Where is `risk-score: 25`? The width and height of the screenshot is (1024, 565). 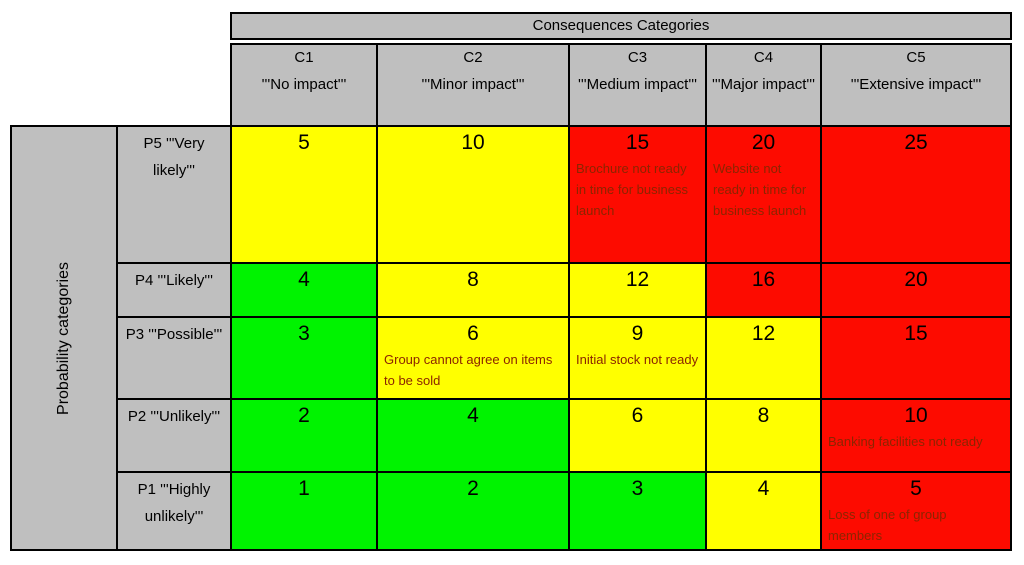
risk-score: 25 is located at coordinates (916, 142).